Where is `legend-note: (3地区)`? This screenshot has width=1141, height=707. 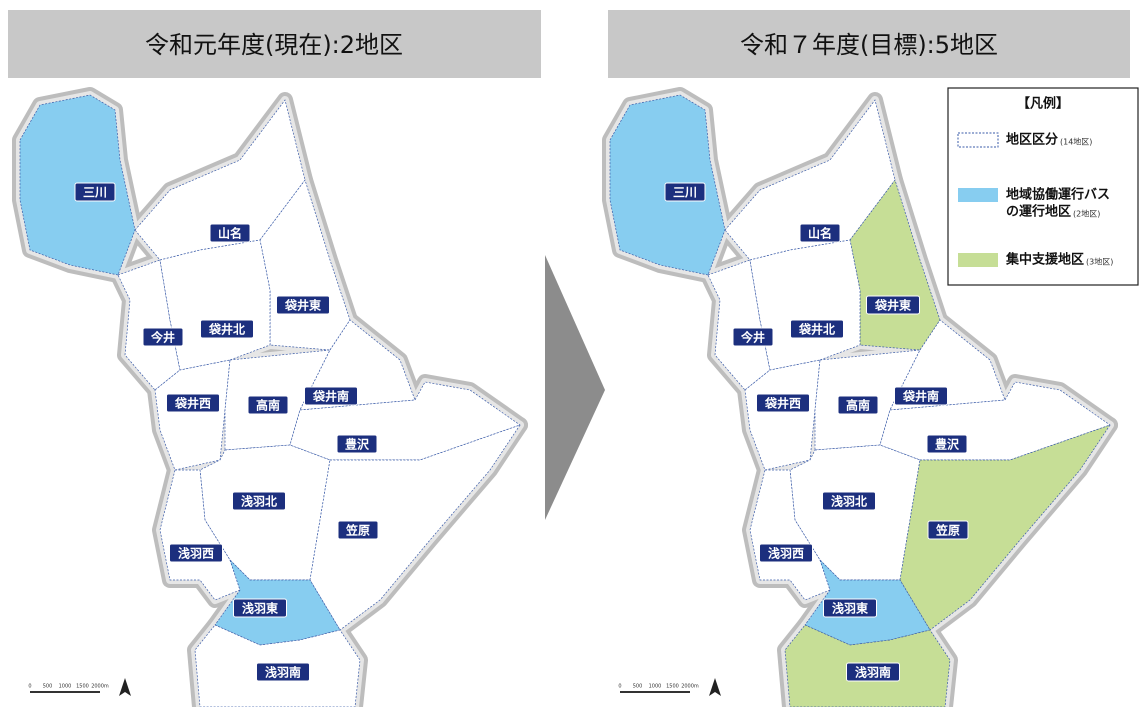 legend-note: (3地区) is located at coordinates (1099, 262).